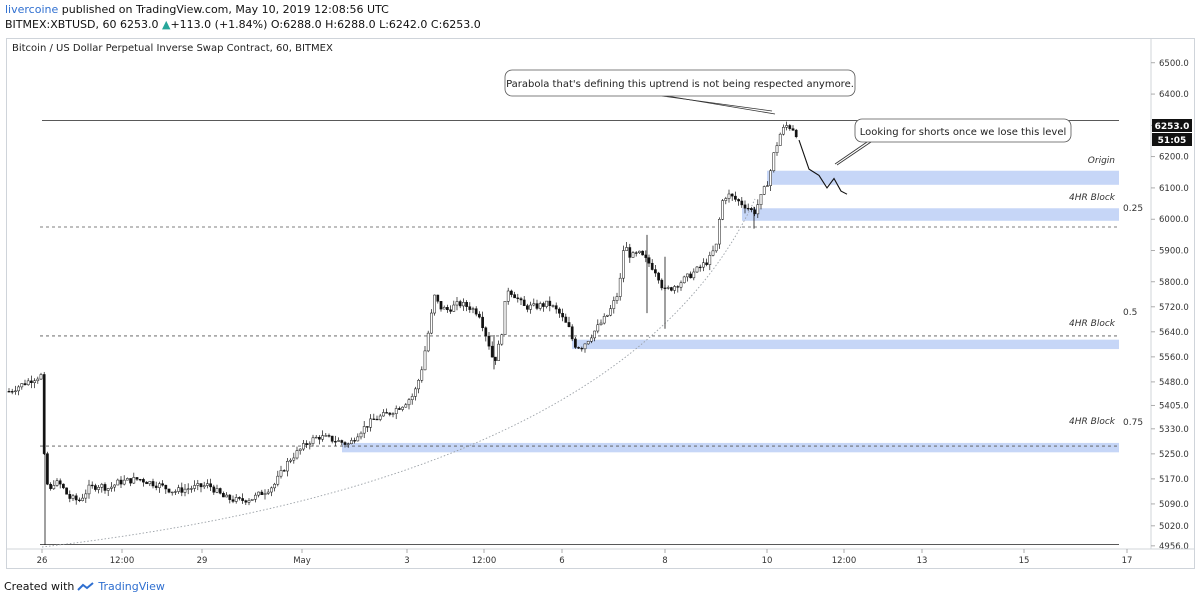 This screenshot has height=600, width=1200. I want to click on symbol-label: BITMEX:XBTUSD, 60, so click(61, 24).